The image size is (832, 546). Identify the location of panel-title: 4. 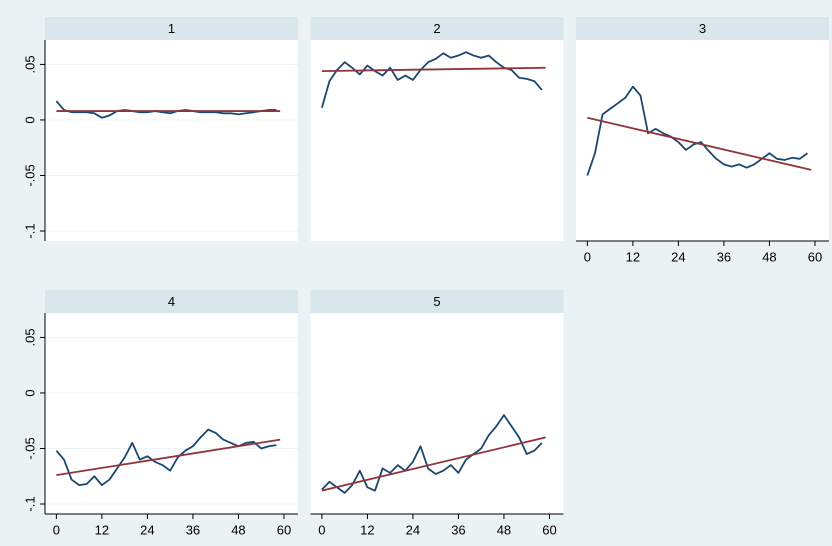
(171, 301).